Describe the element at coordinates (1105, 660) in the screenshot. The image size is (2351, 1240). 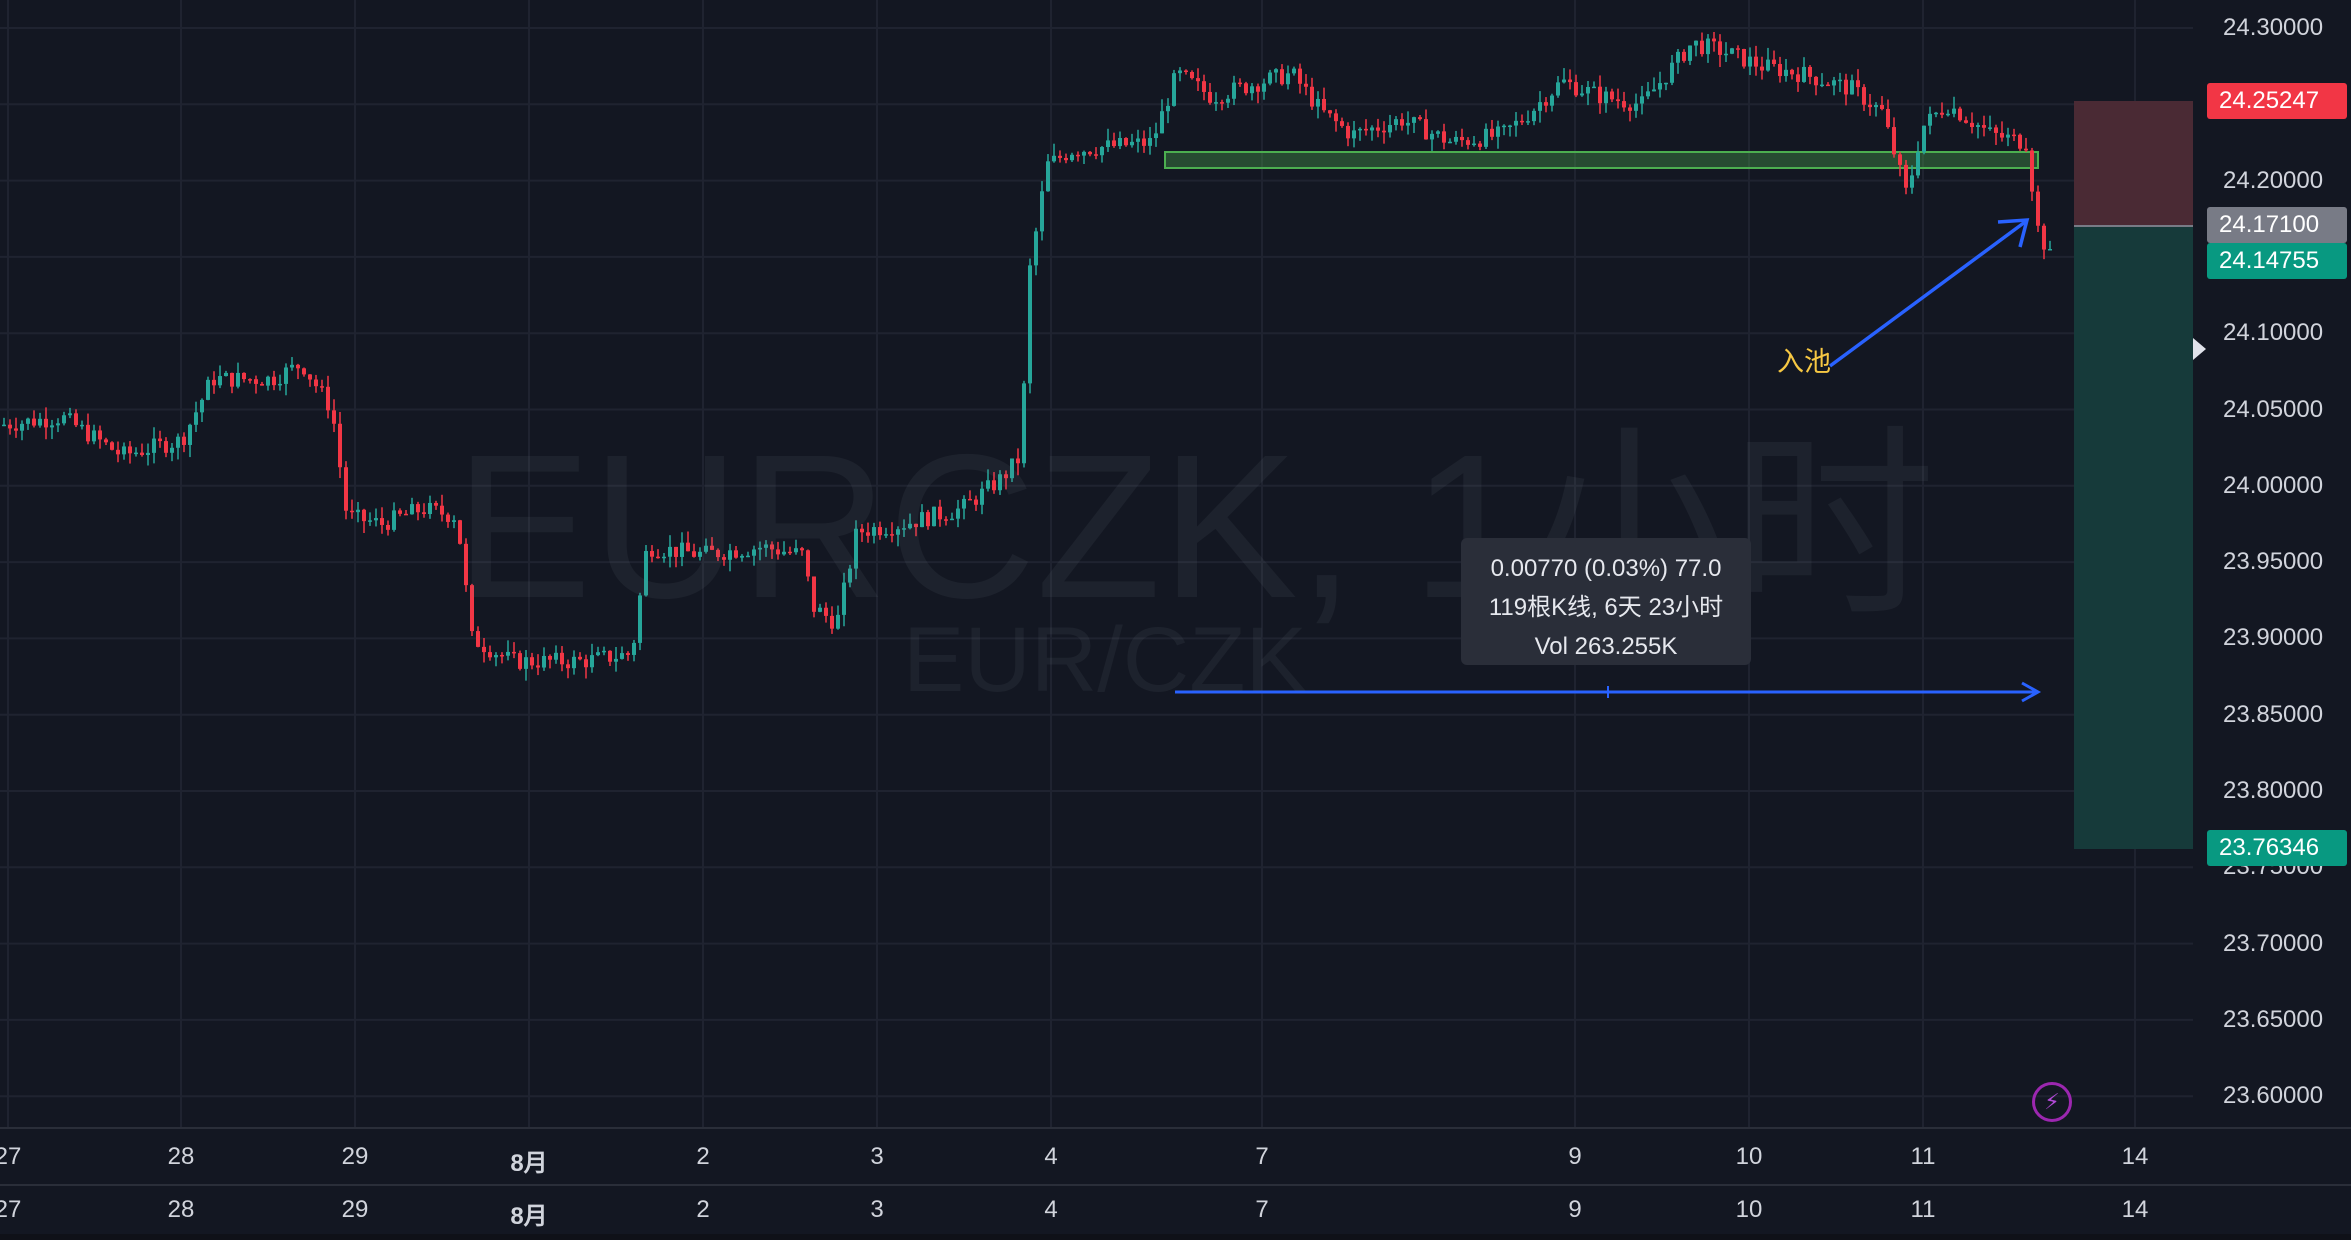
I see `watermark-pair: EUR/CZK` at that location.